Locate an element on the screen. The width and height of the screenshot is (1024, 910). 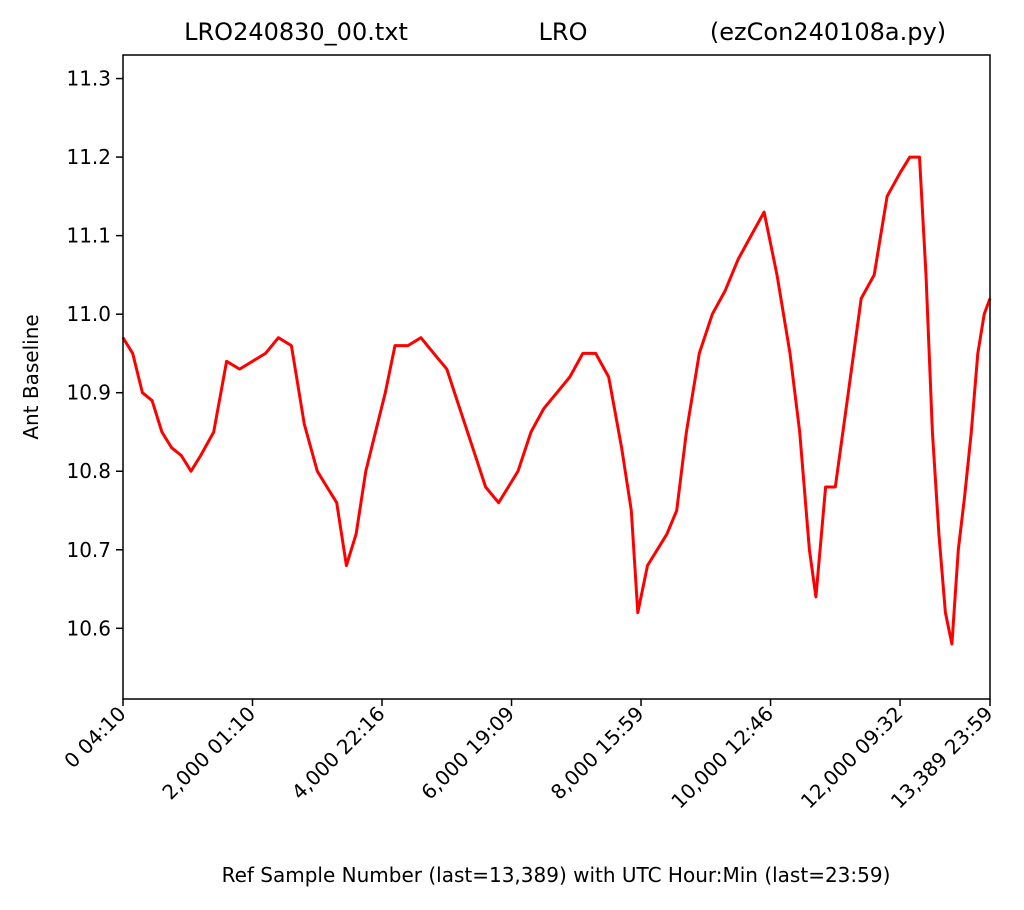
y-tick-label: 10.6 is located at coordinates (88, 628).